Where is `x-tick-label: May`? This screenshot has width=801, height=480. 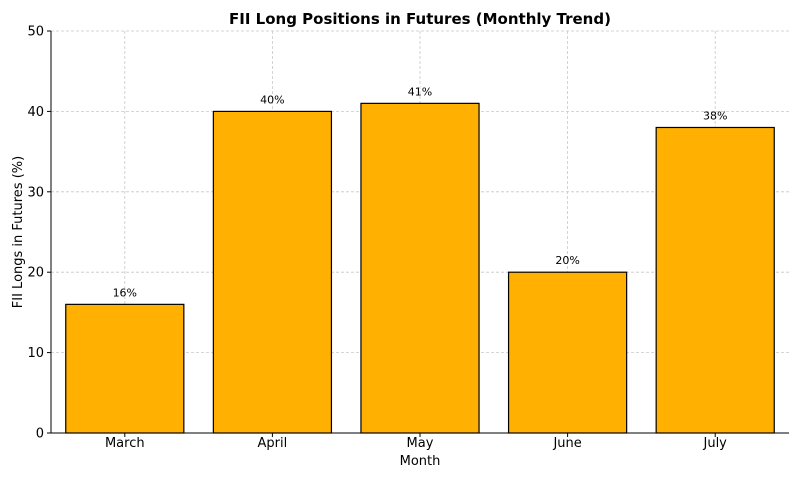 x-tick-label: May is located at coordinates (420, 443).